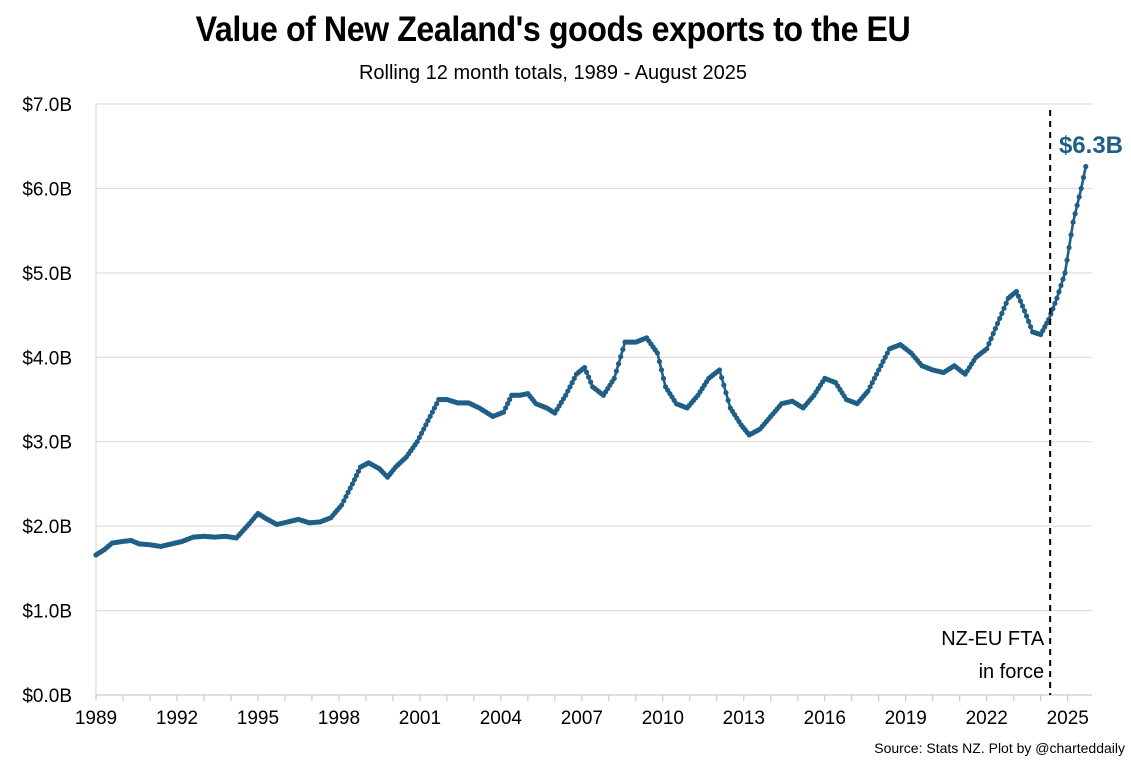  I want to click on y-tick-label: $1.0B, so click(47, 612).